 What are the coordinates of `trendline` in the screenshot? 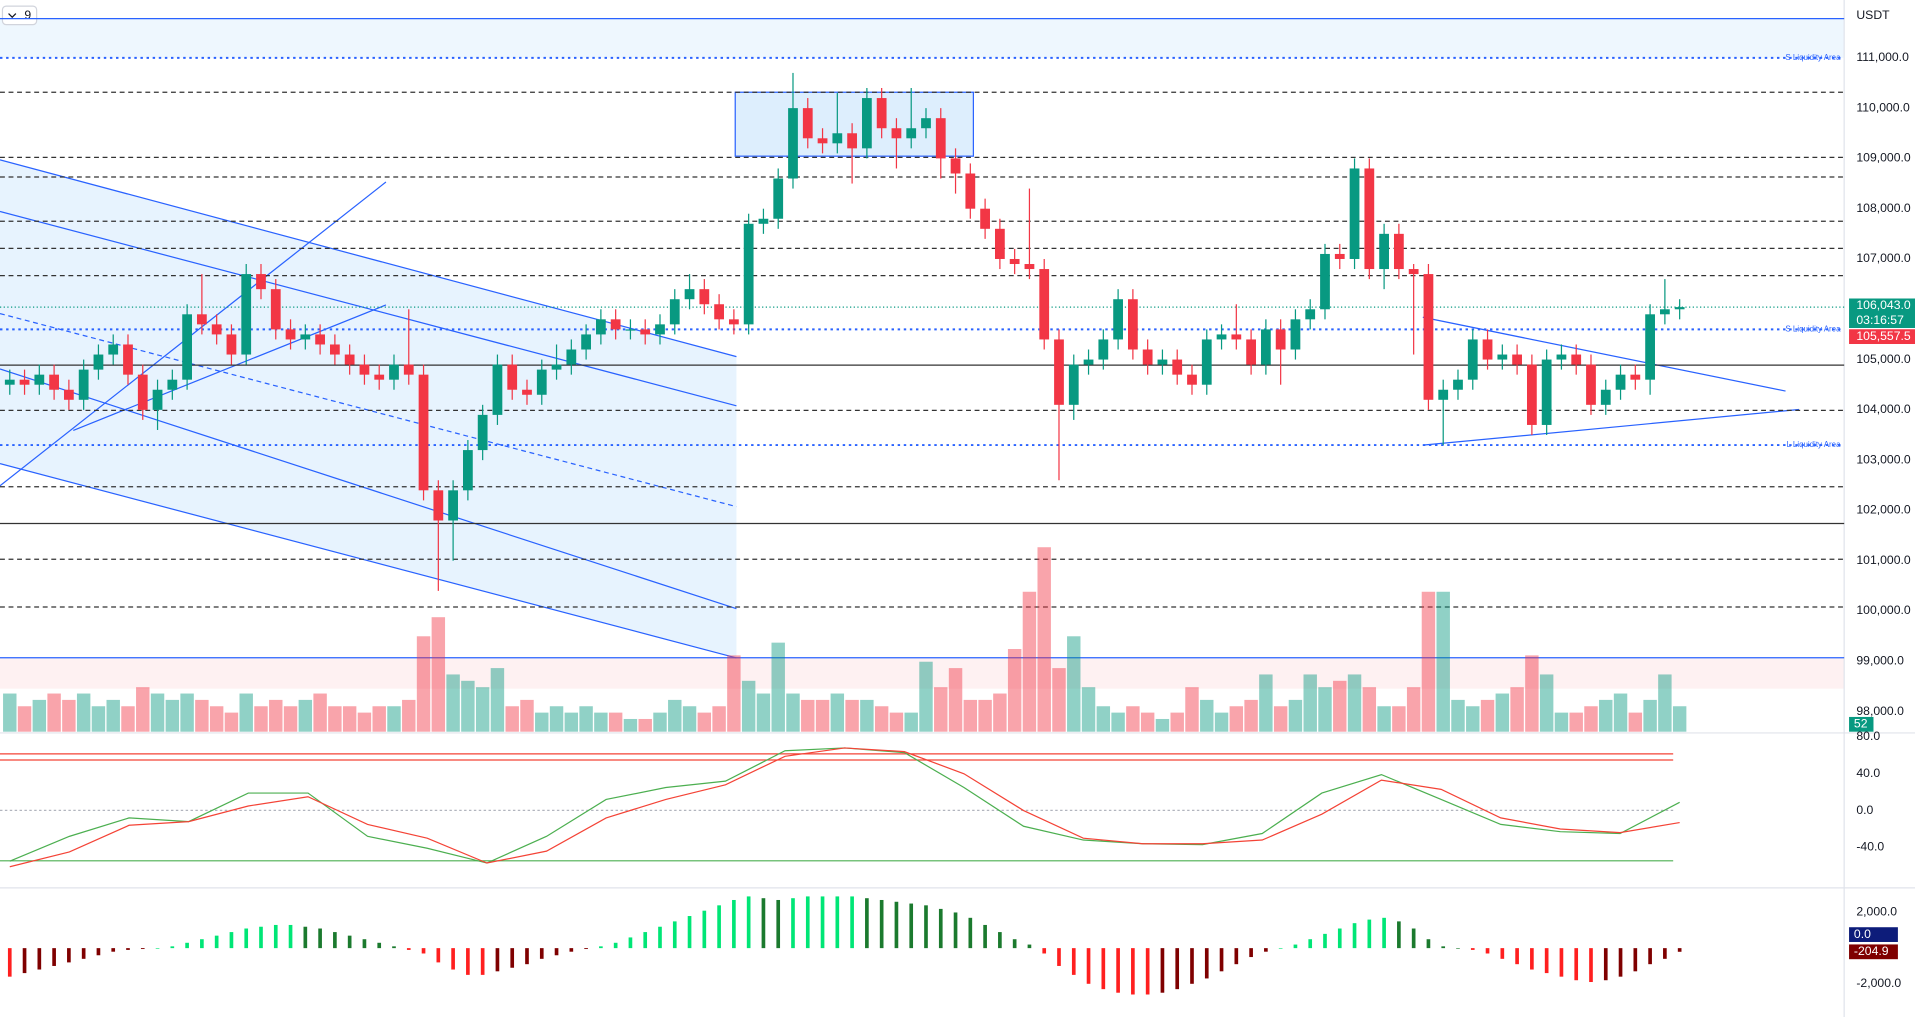 It's located at (1604, 354).